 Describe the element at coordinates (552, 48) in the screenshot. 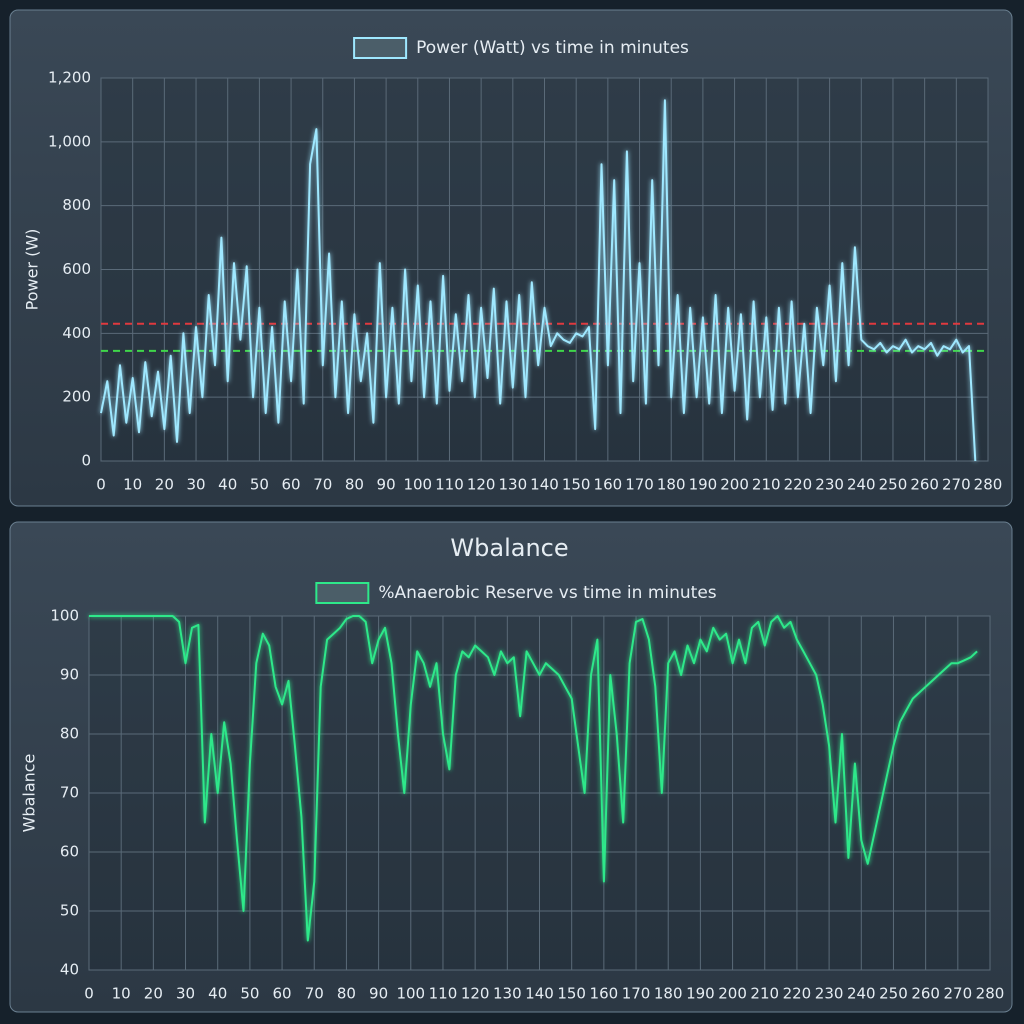

I see `legend-label: Power (Watt) vs time in minutes` at that location.